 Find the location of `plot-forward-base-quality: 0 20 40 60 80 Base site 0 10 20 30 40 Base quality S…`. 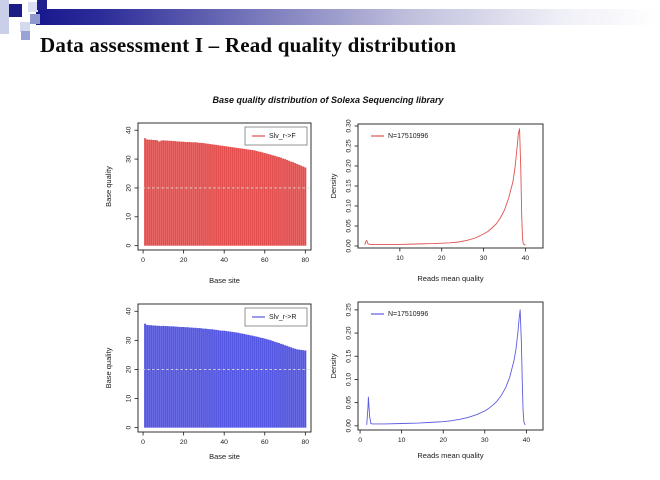

plot-forward-base-quality: 0 20 40 60 80 Base site 0 10 20 30 40 Base quality S… is located at coordinates (208, 203).